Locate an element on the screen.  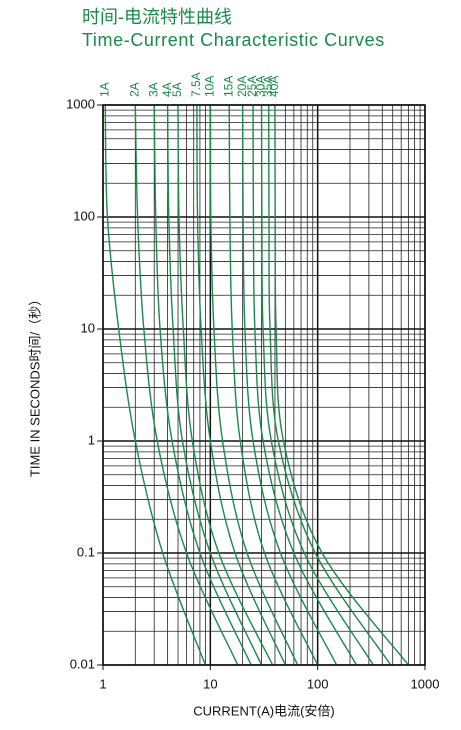
x-tick-label: 10 is located at coordinates (210, 683).